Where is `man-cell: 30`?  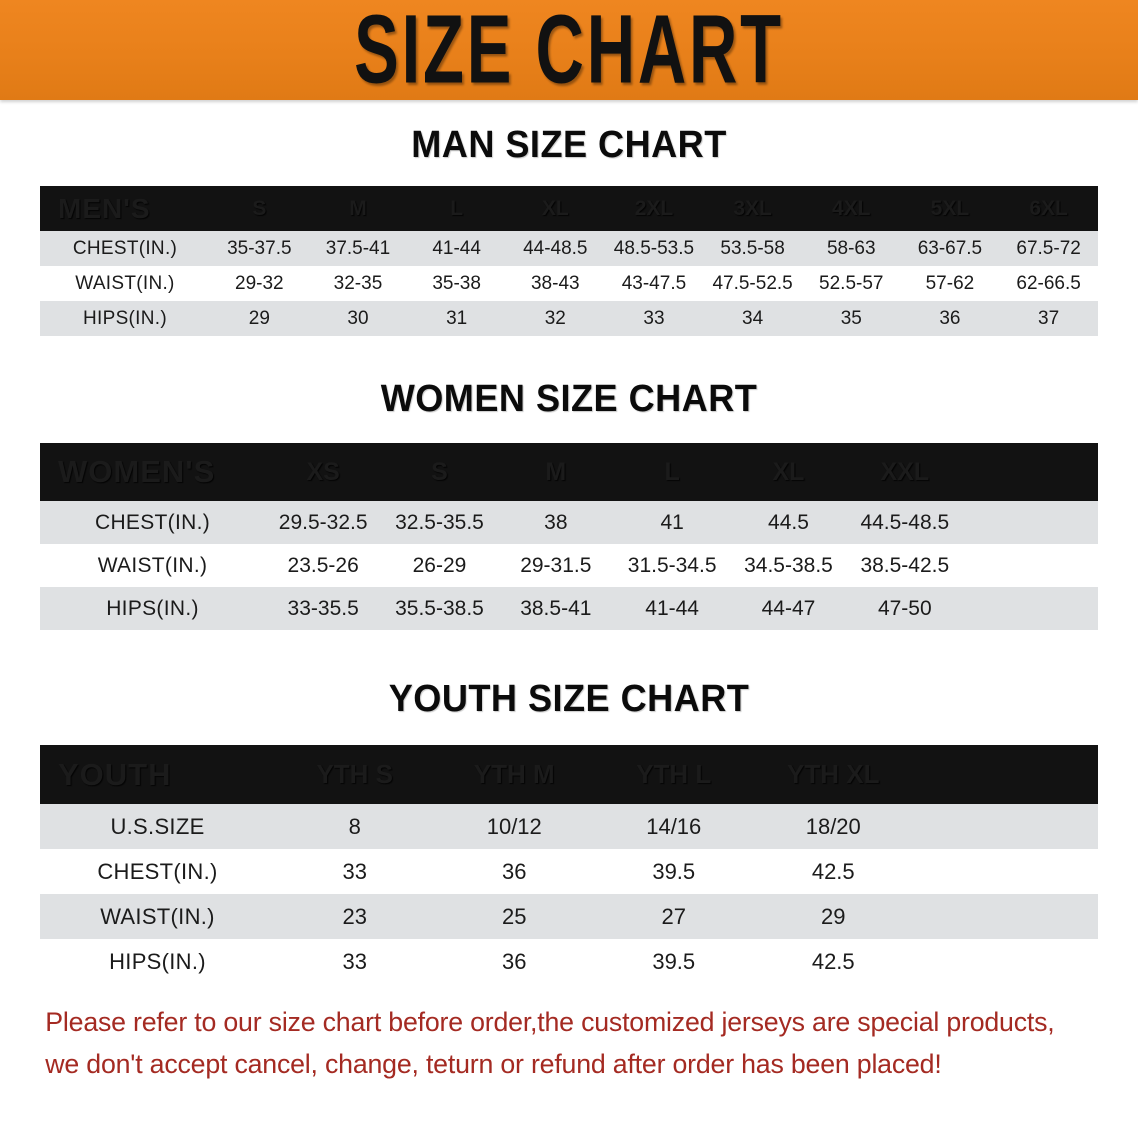
man-cell: 30 is located at coordinates (358, 318).